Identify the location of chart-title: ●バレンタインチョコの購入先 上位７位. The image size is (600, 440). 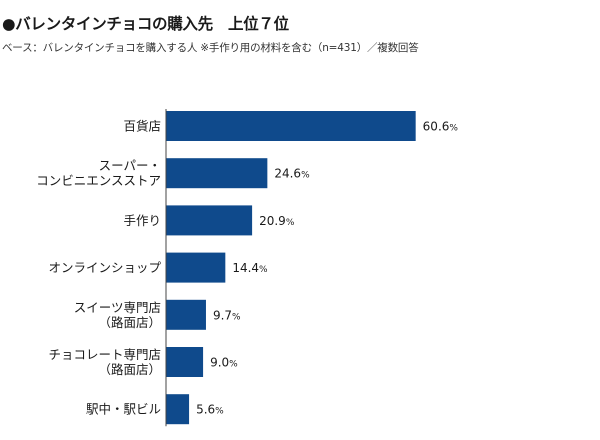
(145, 24).